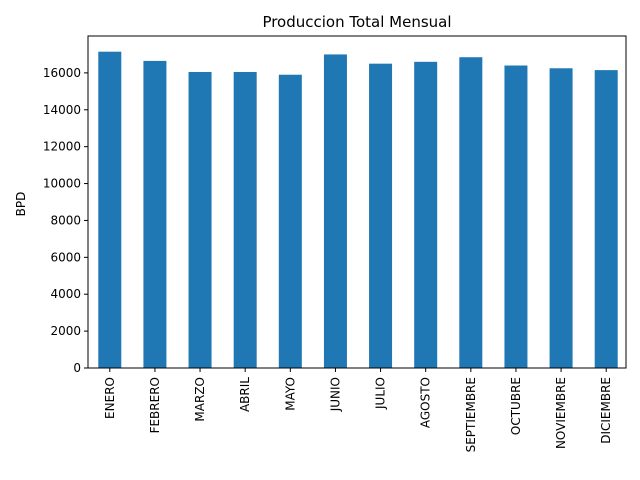 The height and width of the screenshot is (480, 640). Describe the element at coordinates (471, 213) in the screenshot. I see `bar-septiembre` at that location.